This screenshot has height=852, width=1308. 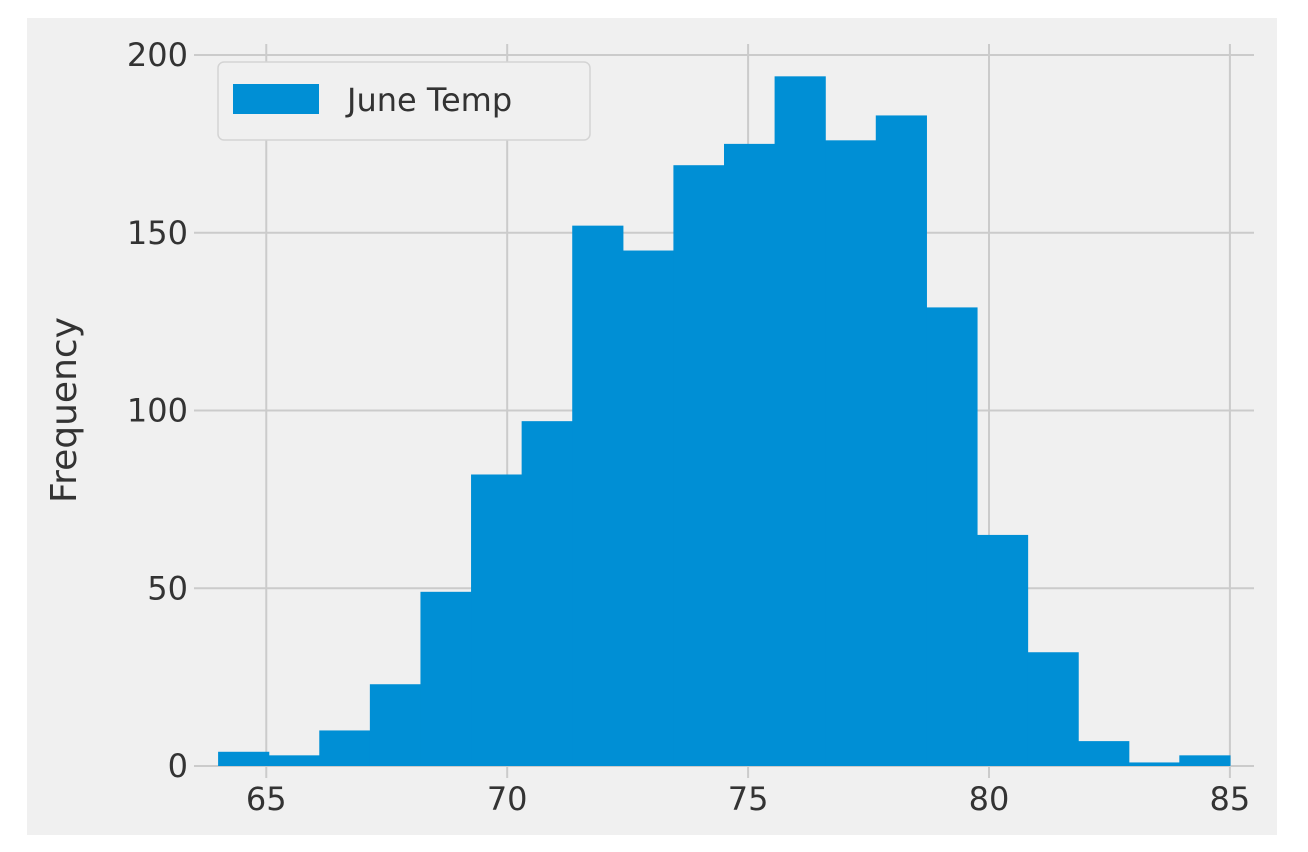 I want to click on x-tick-label: 75, so click(x=748, y=799).